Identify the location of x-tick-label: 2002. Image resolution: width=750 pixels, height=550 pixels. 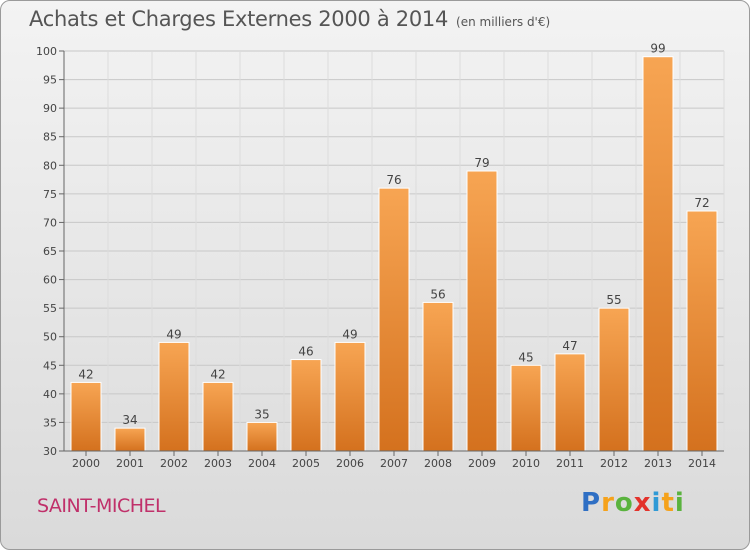
(174, 463).